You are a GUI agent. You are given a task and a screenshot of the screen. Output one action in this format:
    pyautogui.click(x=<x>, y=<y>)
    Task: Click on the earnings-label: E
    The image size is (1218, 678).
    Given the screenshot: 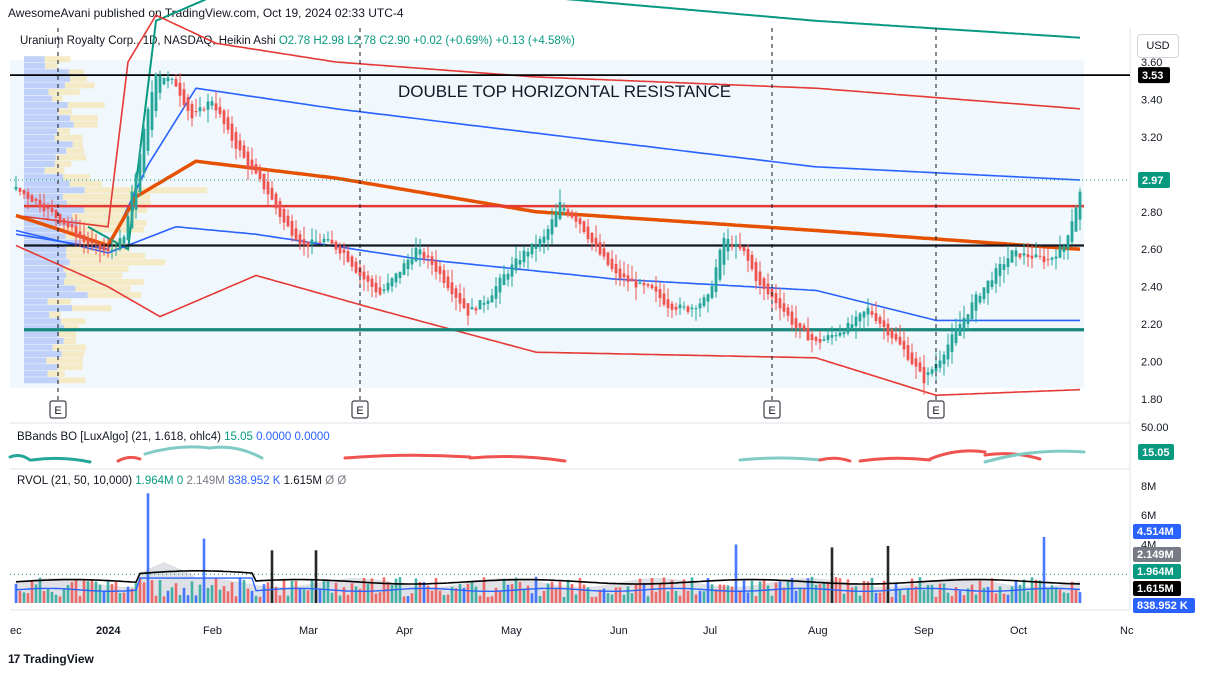 What is the action you would take?
    pyautogui.click(x=771, y=411)
    